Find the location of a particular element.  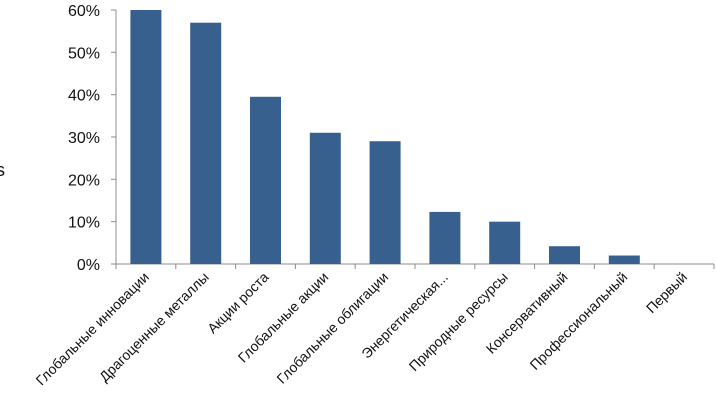

clipped-left-glyph: s is located at coordinates (2, 170).